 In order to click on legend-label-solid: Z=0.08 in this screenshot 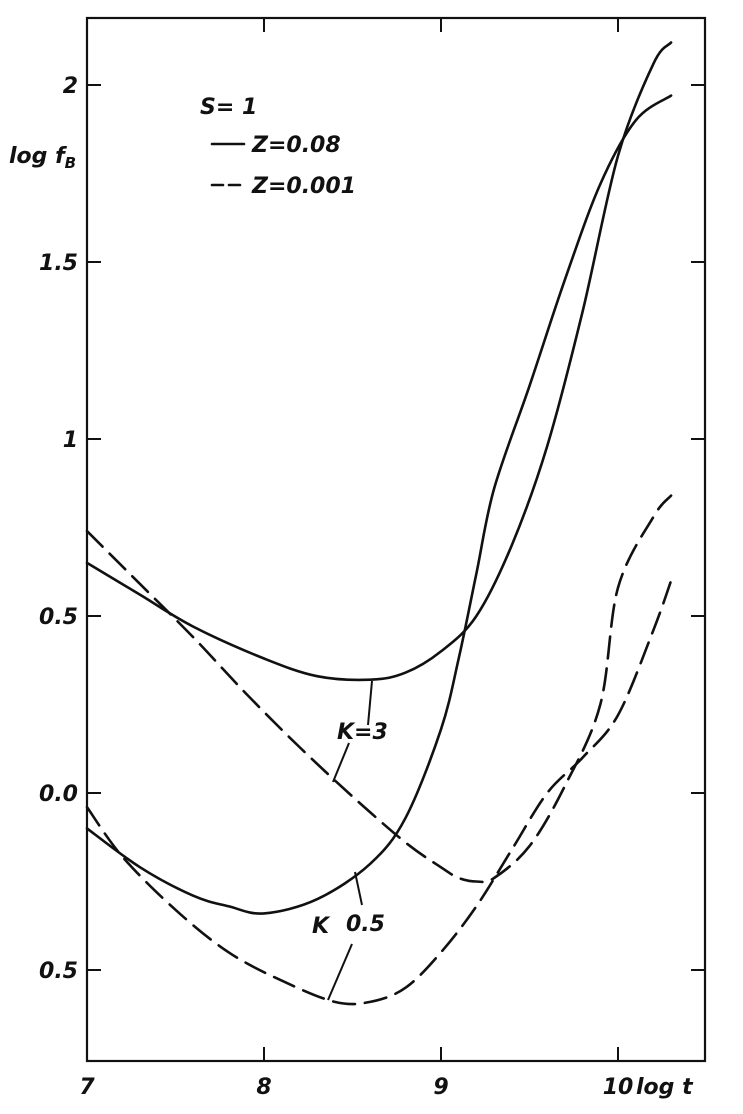, I will do `click(296, 145)`.